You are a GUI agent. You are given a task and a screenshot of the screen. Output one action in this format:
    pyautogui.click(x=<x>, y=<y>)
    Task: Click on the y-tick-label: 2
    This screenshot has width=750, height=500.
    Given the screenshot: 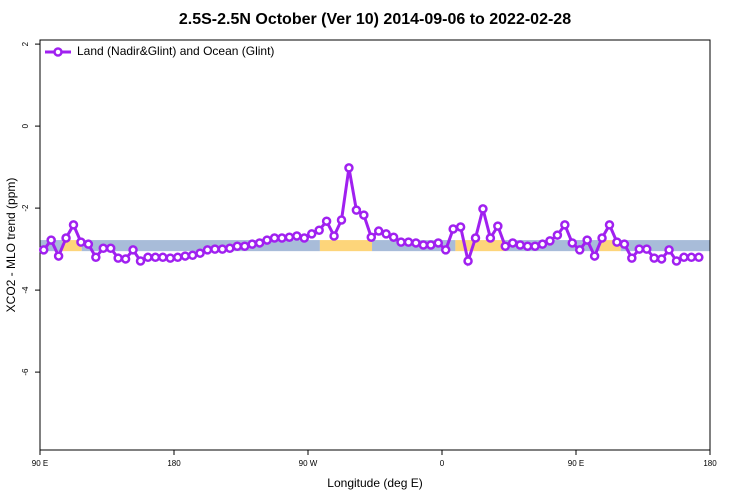 What is the action you would take?
    pyautogui.click(x=25, y=43)
    